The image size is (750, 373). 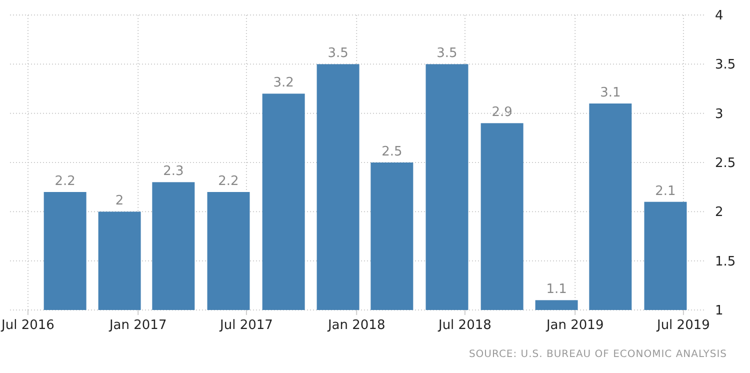 I want to click on y-tick-label: 1.5, so click(x=725, y=262).